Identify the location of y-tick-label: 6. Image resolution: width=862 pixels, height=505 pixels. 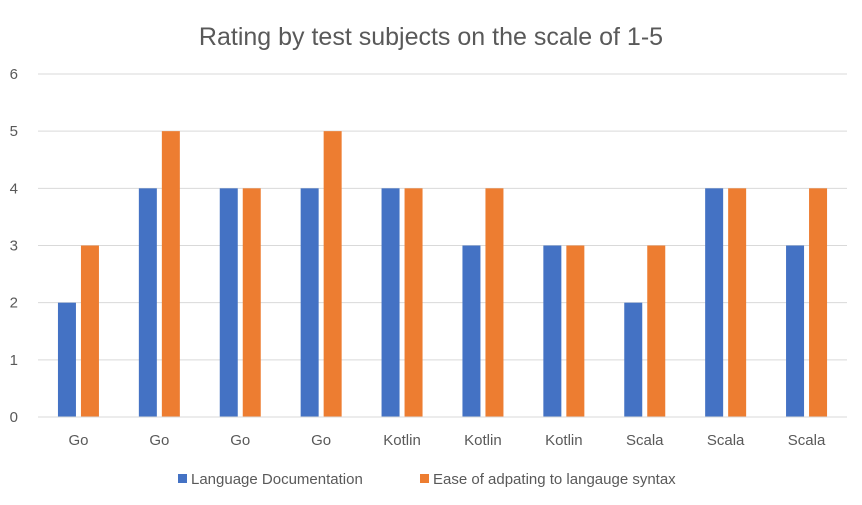
(14, 74).